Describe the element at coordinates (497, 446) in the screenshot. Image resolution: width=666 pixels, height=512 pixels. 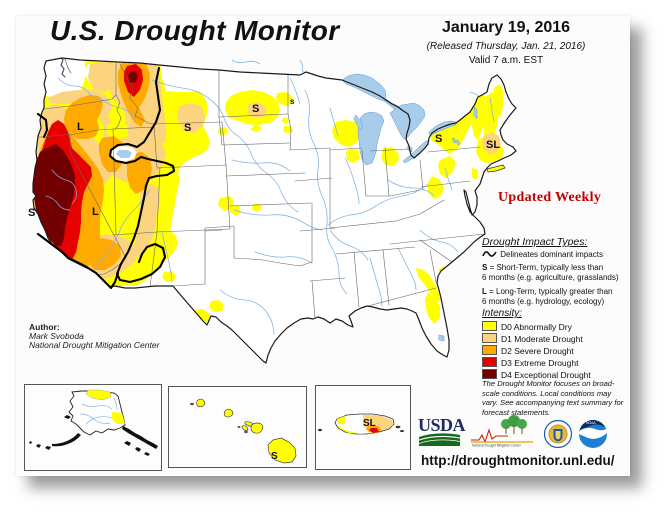
I see `svg-text:National Drought Mitigation C: National Drought Mitigation Center` at that location.